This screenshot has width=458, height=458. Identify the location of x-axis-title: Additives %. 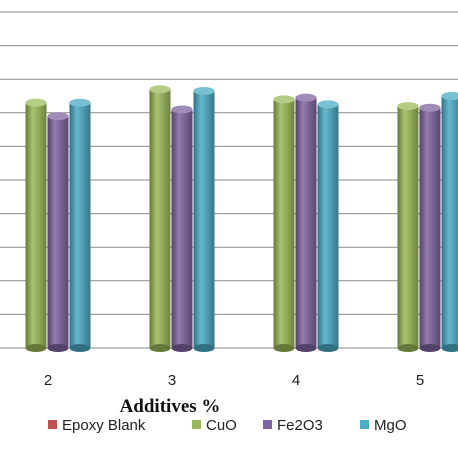
(170, 406).